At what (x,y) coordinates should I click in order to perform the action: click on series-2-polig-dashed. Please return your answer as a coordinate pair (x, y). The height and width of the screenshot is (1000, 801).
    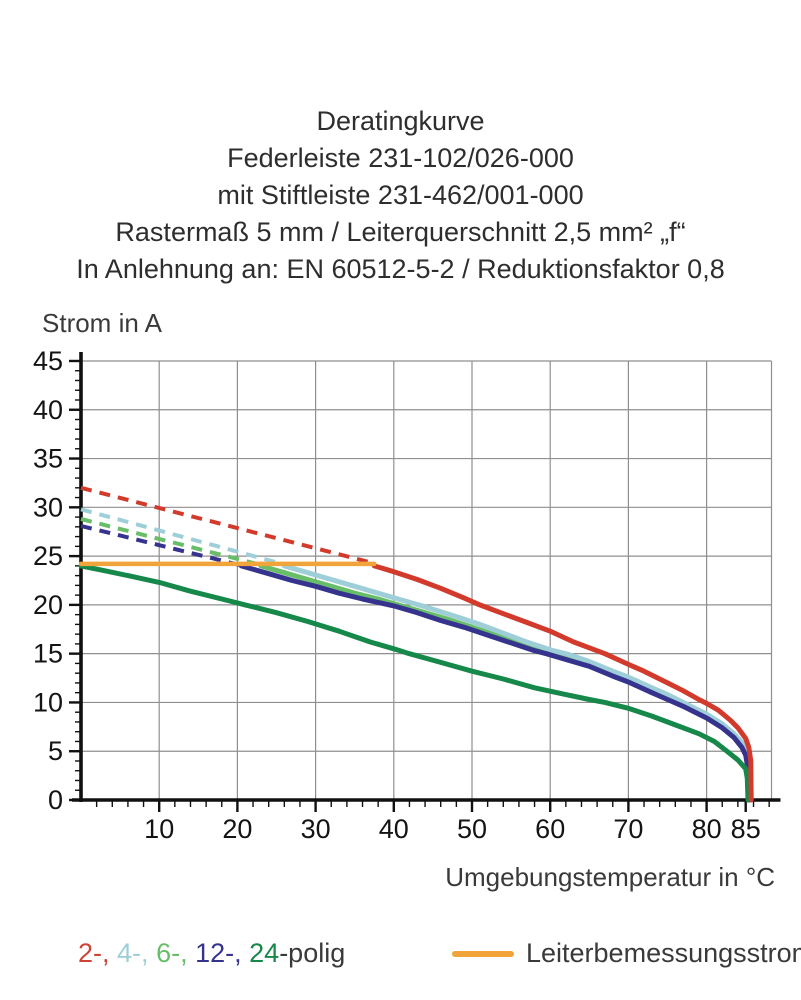
    Looking at the image, I should click on (227, 525).